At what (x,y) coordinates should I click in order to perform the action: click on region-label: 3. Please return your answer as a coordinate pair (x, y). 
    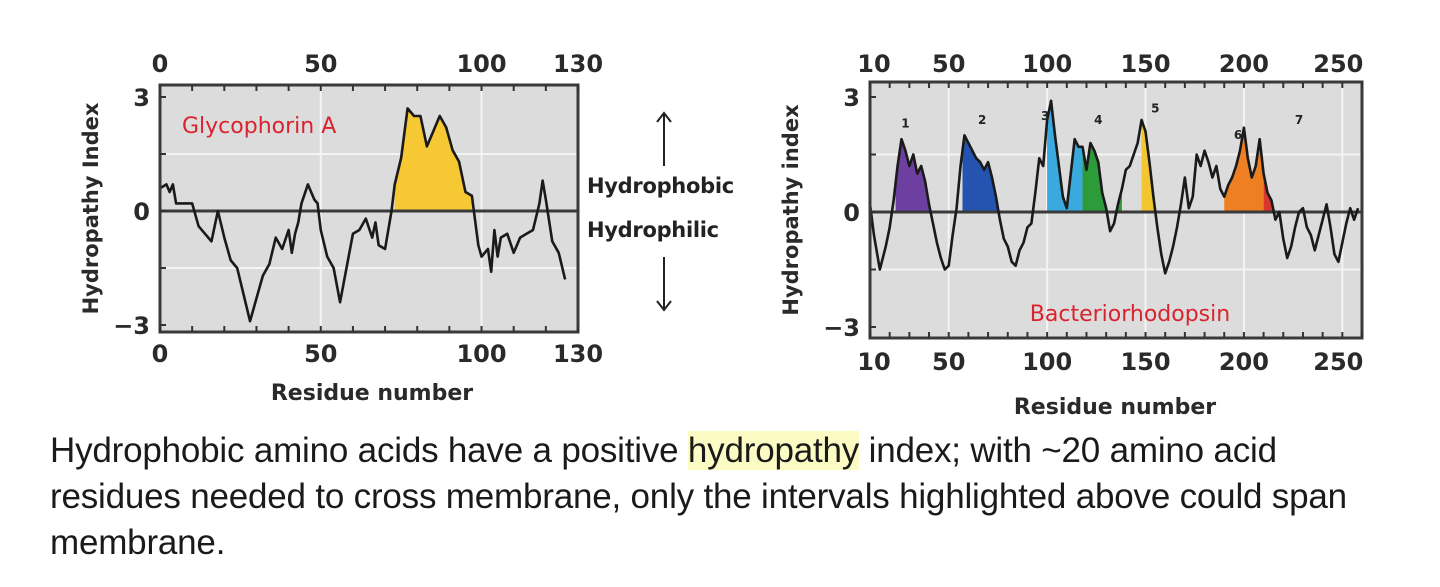
    Looking at the image, I should click on (1045, 116).